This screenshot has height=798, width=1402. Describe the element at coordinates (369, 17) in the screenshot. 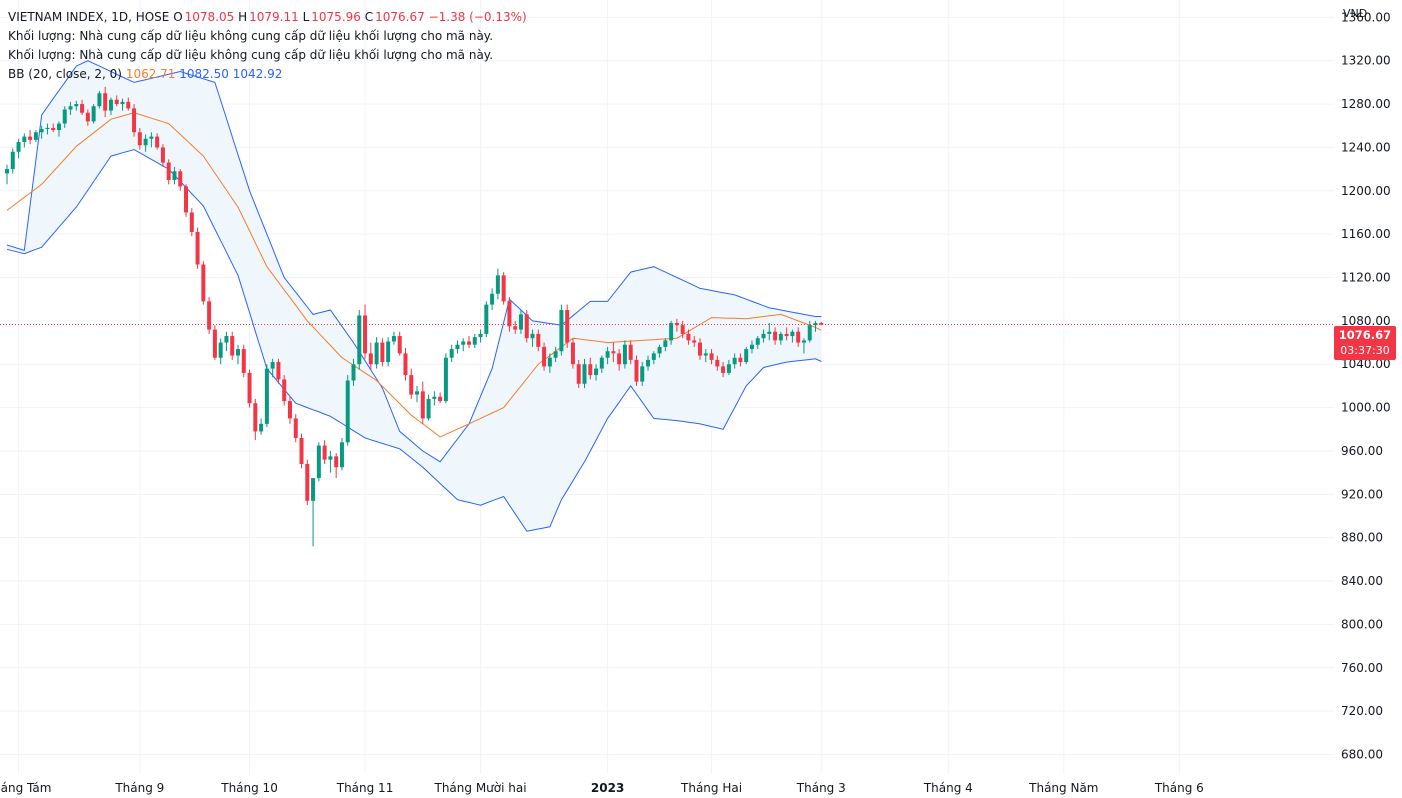

I see `close-label: C` at that location.